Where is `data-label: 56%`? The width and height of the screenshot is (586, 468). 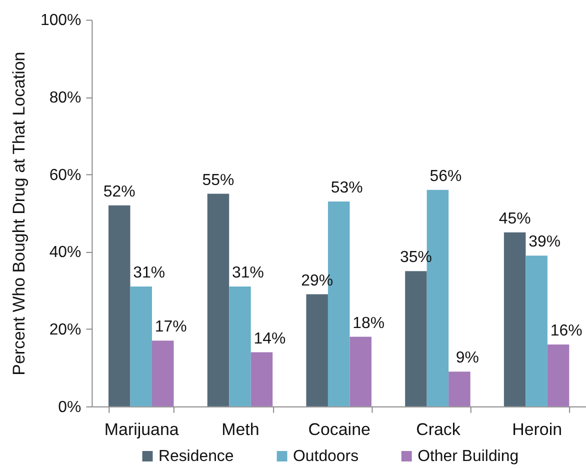
data-label: 56% is located at coordinates (446, 176).